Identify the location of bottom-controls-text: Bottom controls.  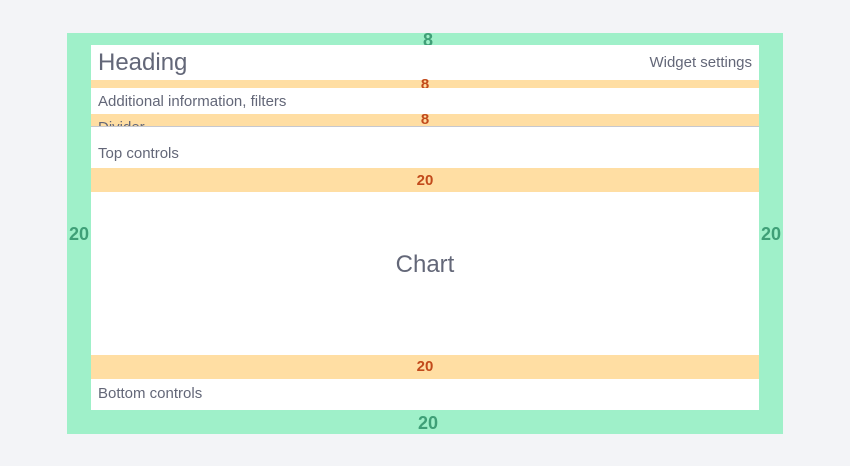
(150, 393).